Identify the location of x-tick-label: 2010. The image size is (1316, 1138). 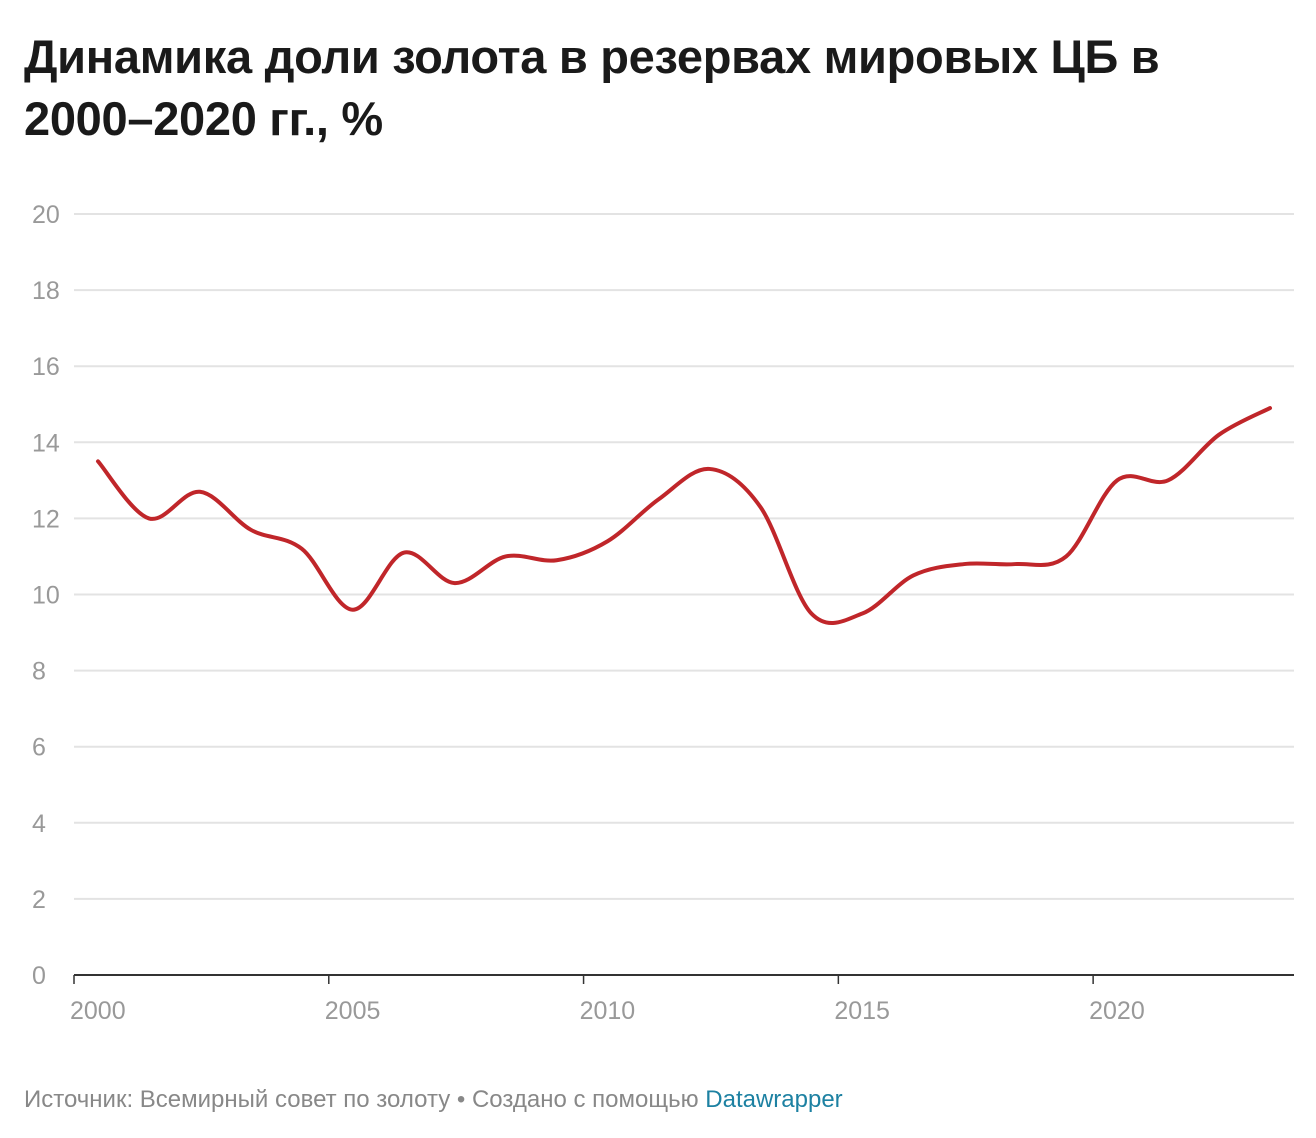
(608, 1011).